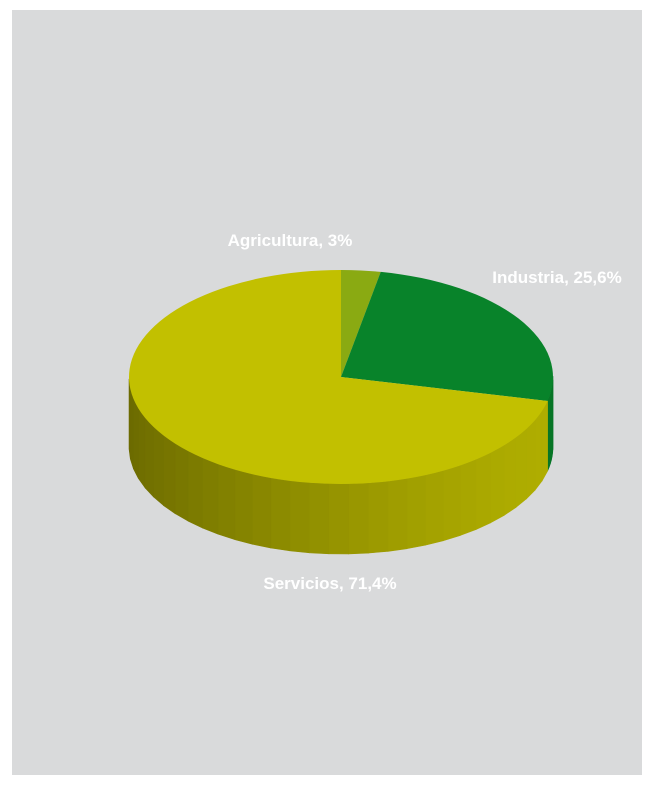  What do you see at coordinates (361, 323) in the screenshot?
I see `pie-slice-agricultura` at bounding box center [361, 323].